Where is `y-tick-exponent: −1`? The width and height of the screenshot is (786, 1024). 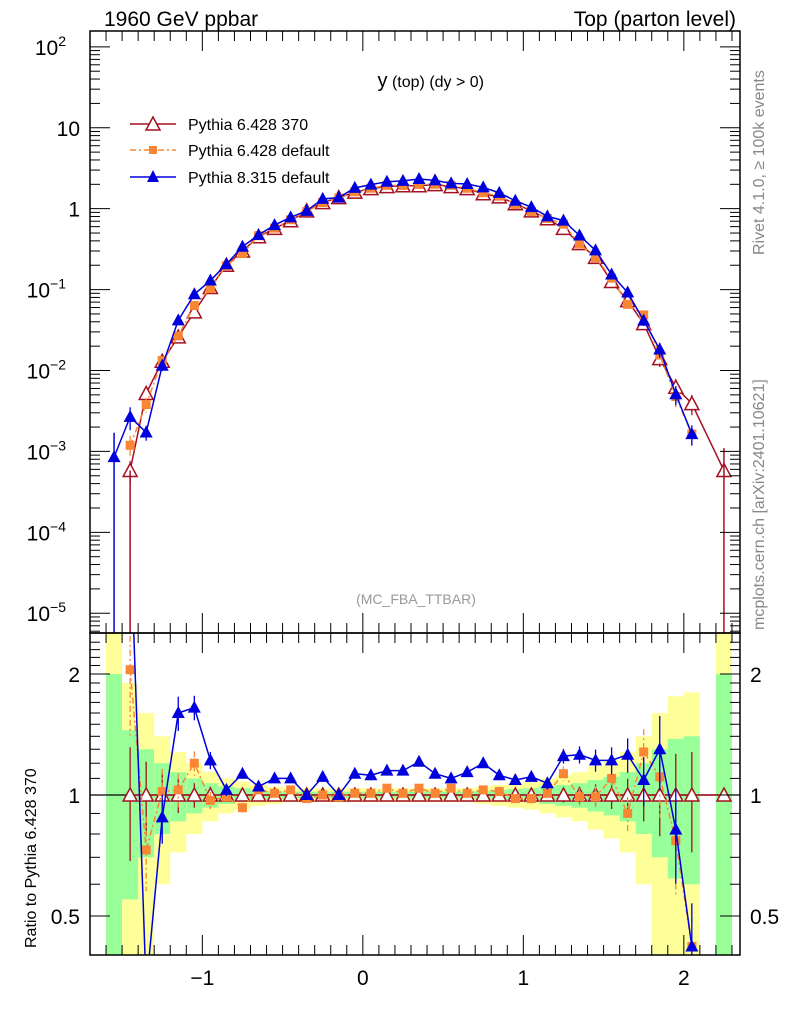
y-tick-exponent: −1 is located at coordinates (58, 284).